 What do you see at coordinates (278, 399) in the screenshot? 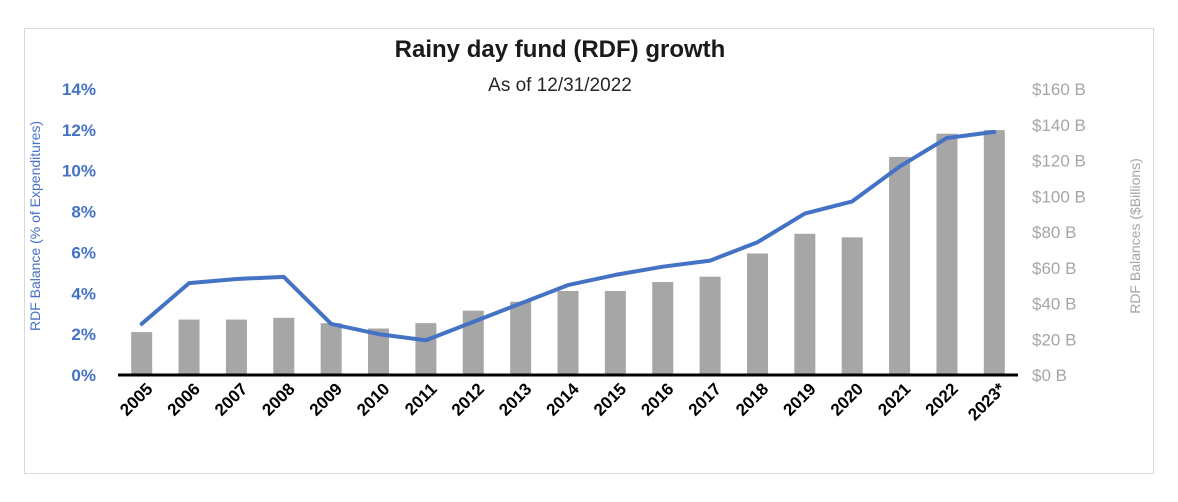
I see `x-tick-label: 2008` at bounding box center [278, 399].